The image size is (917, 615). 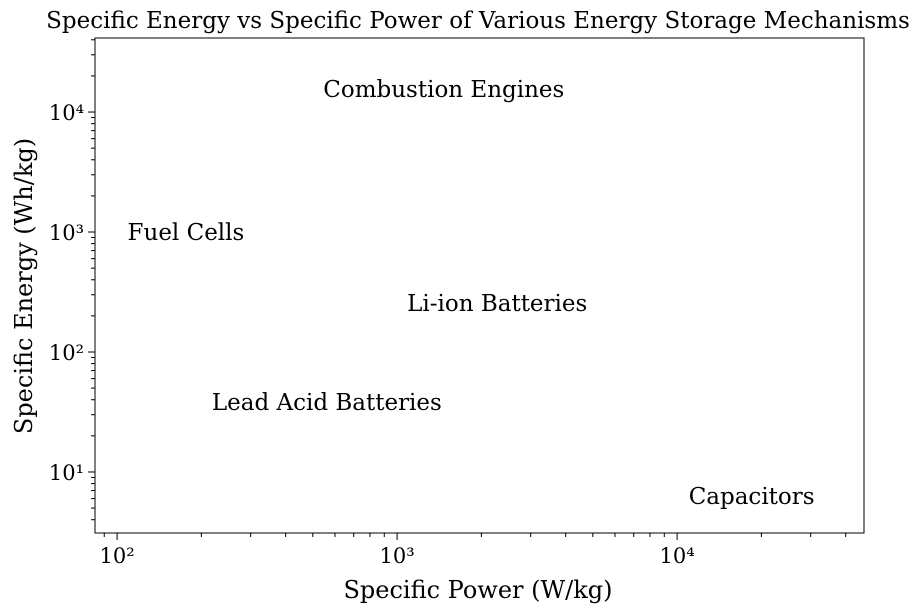 I want to click on y-tick-label: 10⁴, so click(x=66, y=113).